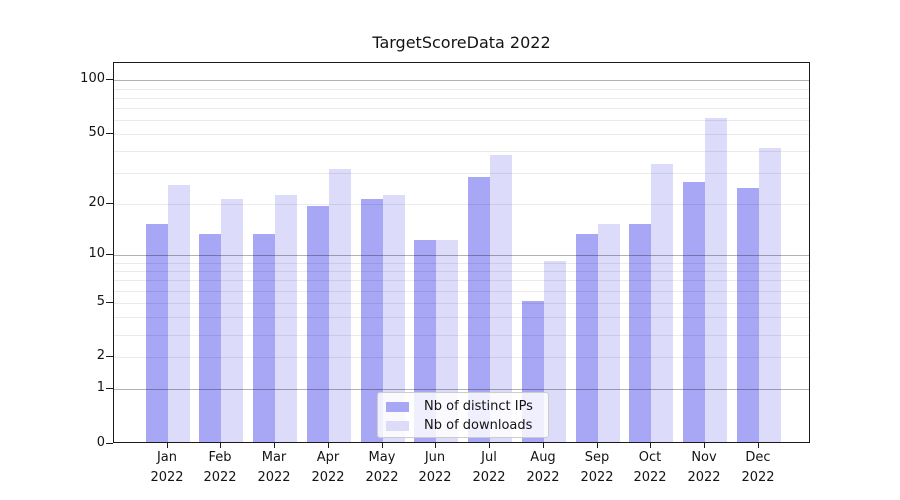 The height and width of the screenshot is (500, 900). What do you see at coordinates (447, 340) in the screenshot?
I see `bar-nb-of-downloads-jun-2022` at bounding box center [447, 340].